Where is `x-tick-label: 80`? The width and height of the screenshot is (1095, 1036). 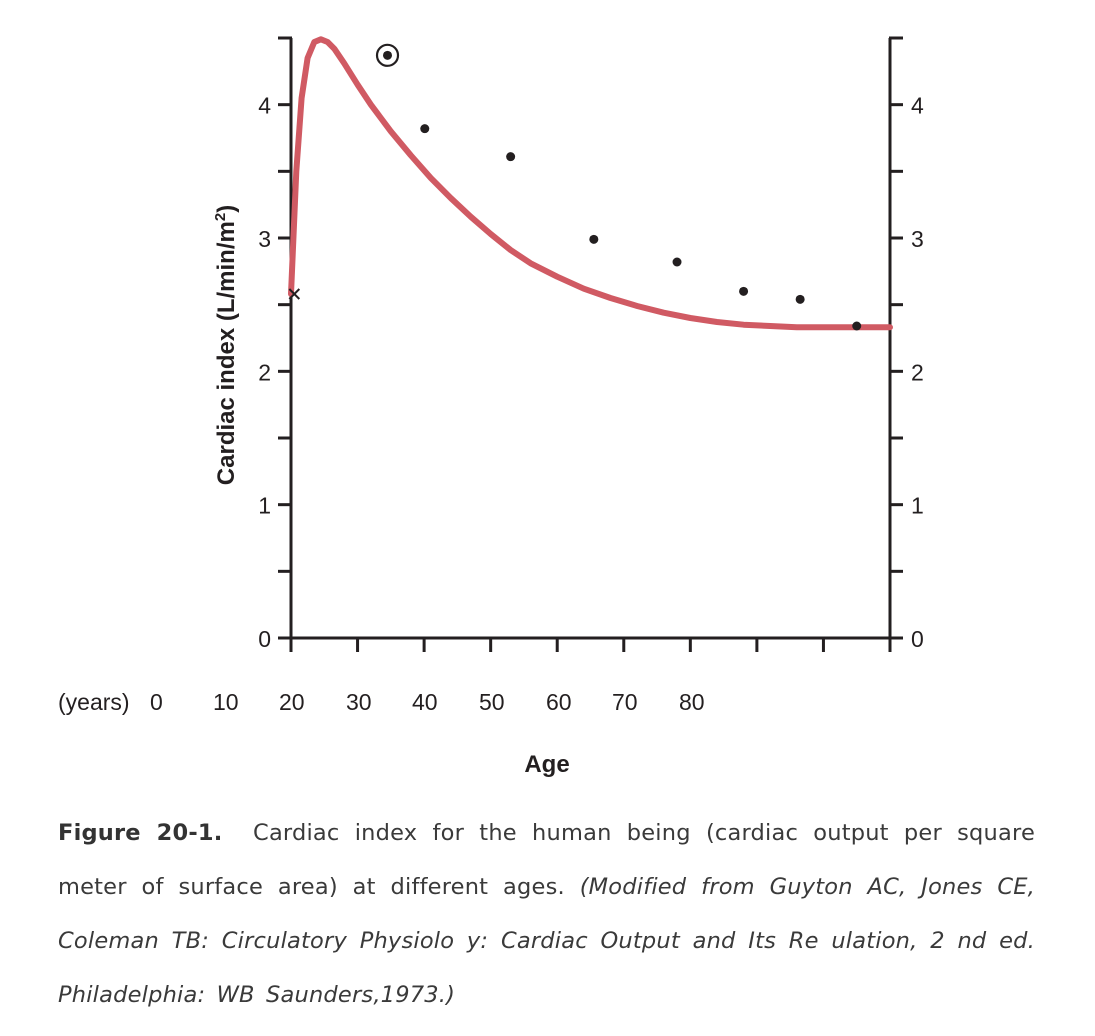 x-tick-label: 80 is located at coordinates (692, 702).